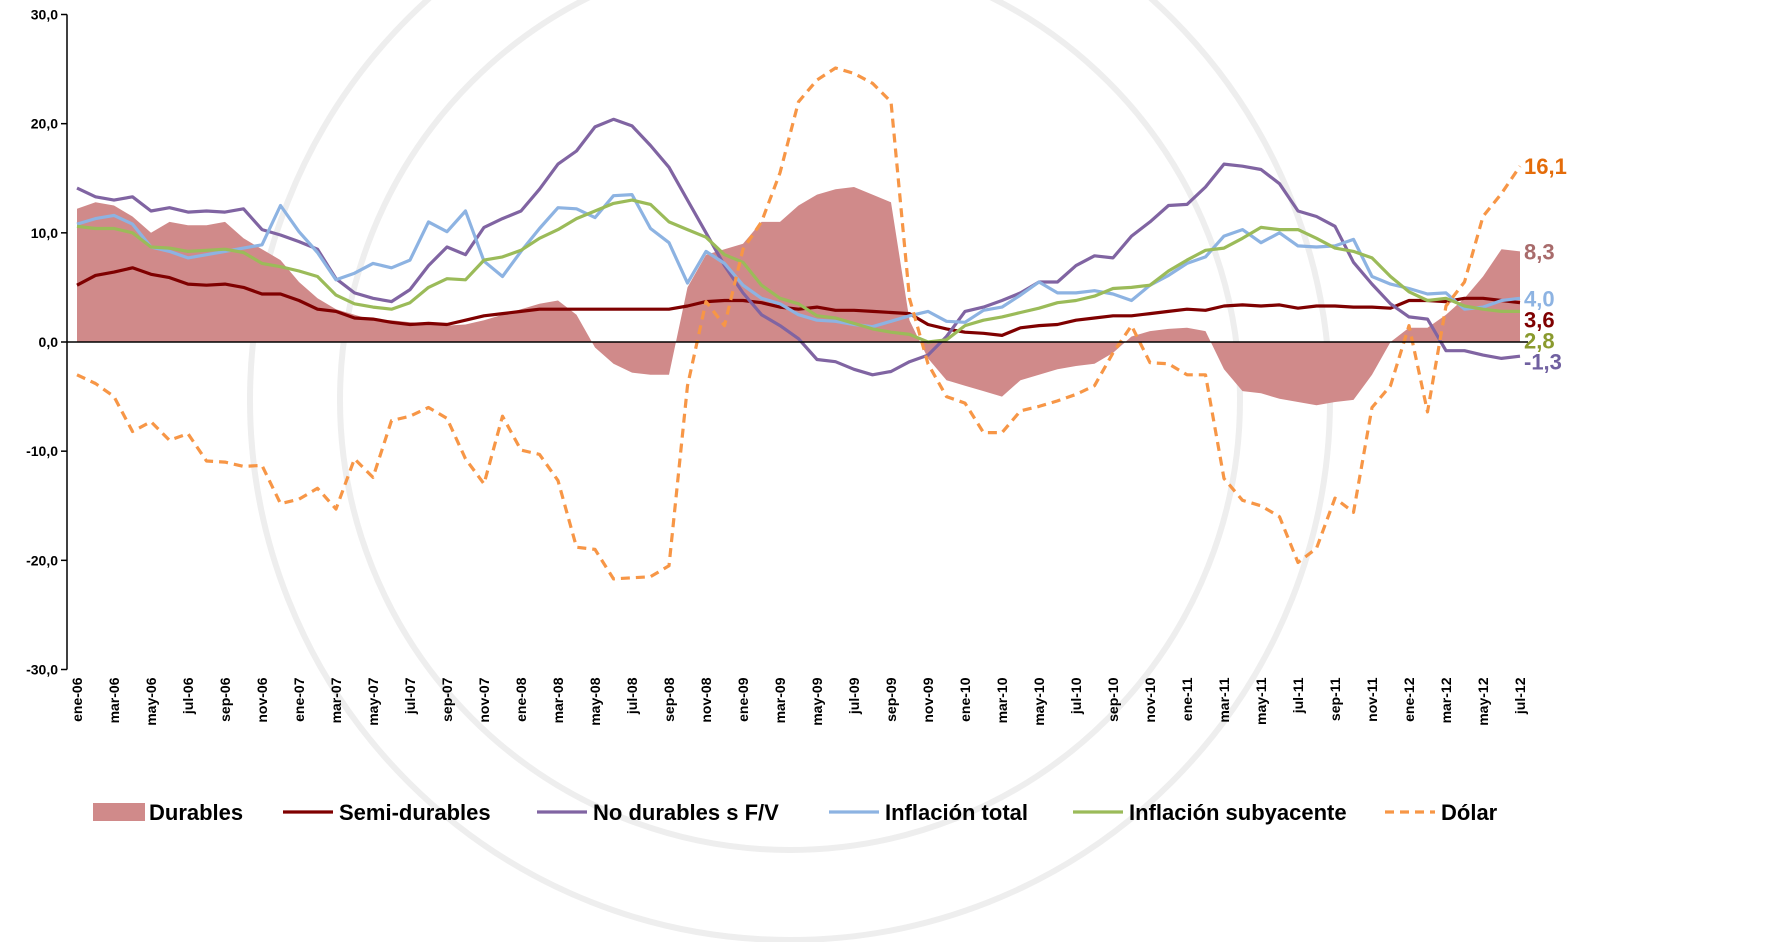  I want to click on x-tick-label: jul-08, so click(632, 696).